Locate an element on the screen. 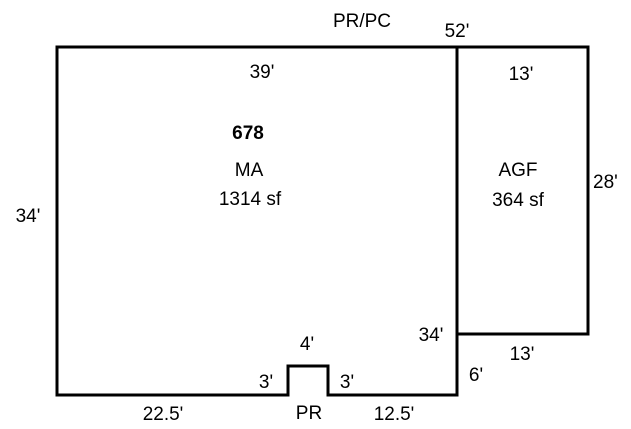  dimension-bottom-right: 12.5' is located at coordinates (394, 414).